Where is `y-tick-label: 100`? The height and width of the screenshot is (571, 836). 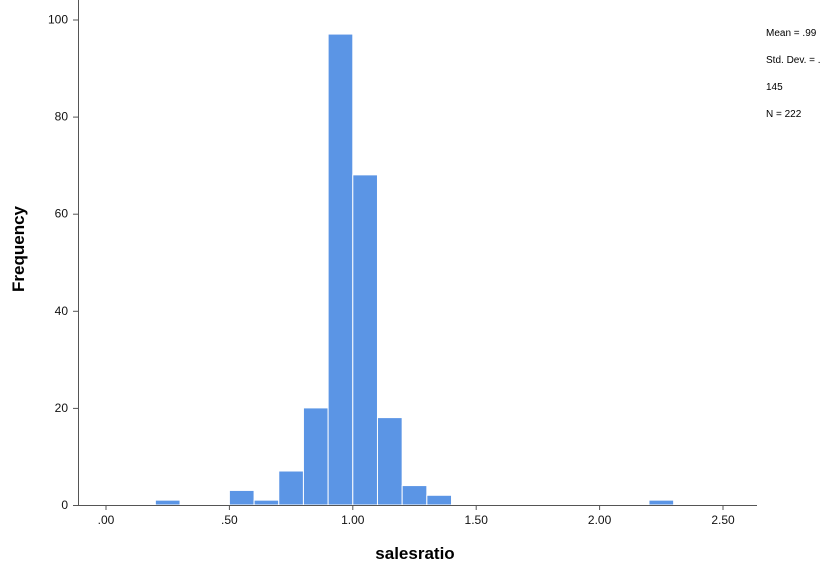
y-tick-label: 100 is located at coordinates (58, 20).